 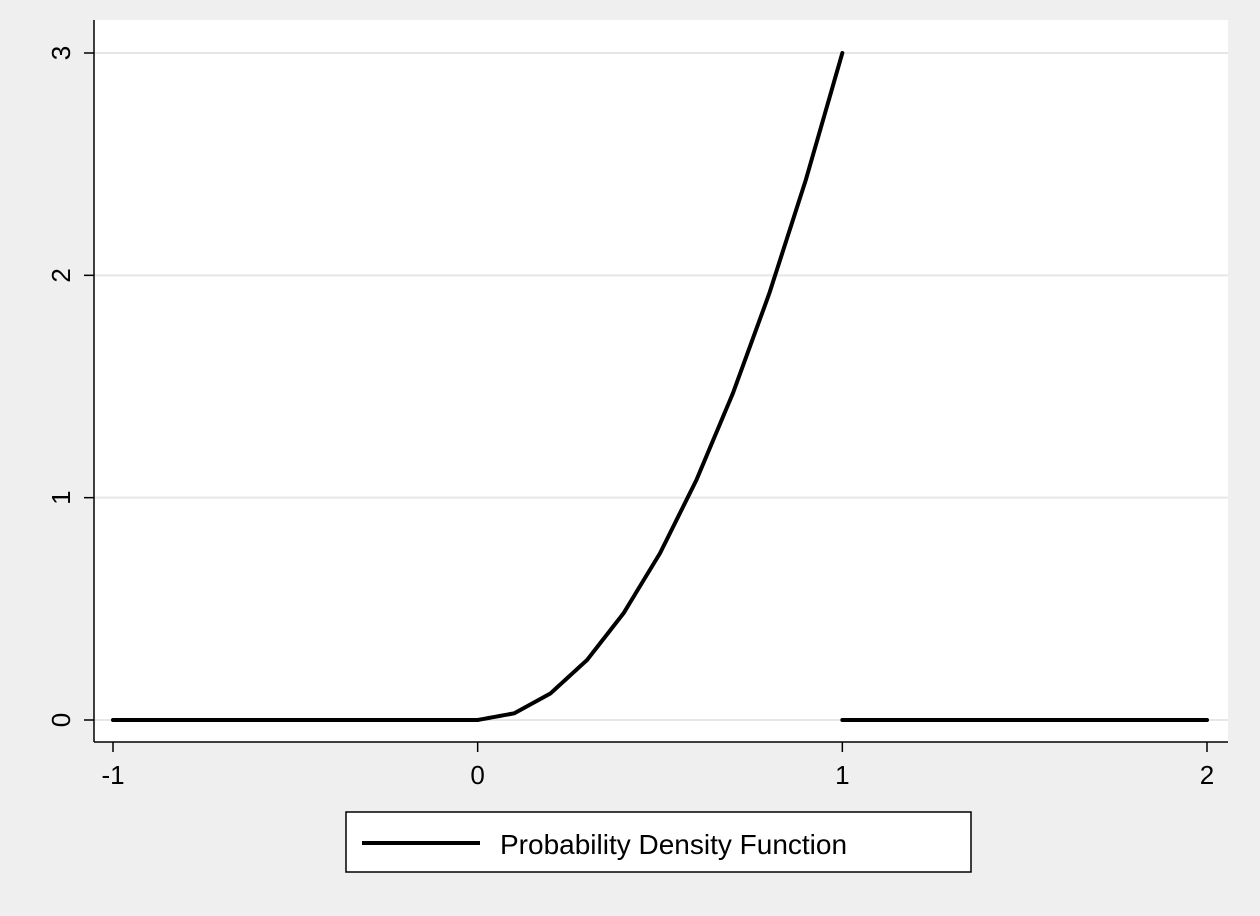 What do you see at coordinates (657, 766) in the screenshot?
I see `x-ticks: -1 0 1 2` at bounding box center [657, 766].